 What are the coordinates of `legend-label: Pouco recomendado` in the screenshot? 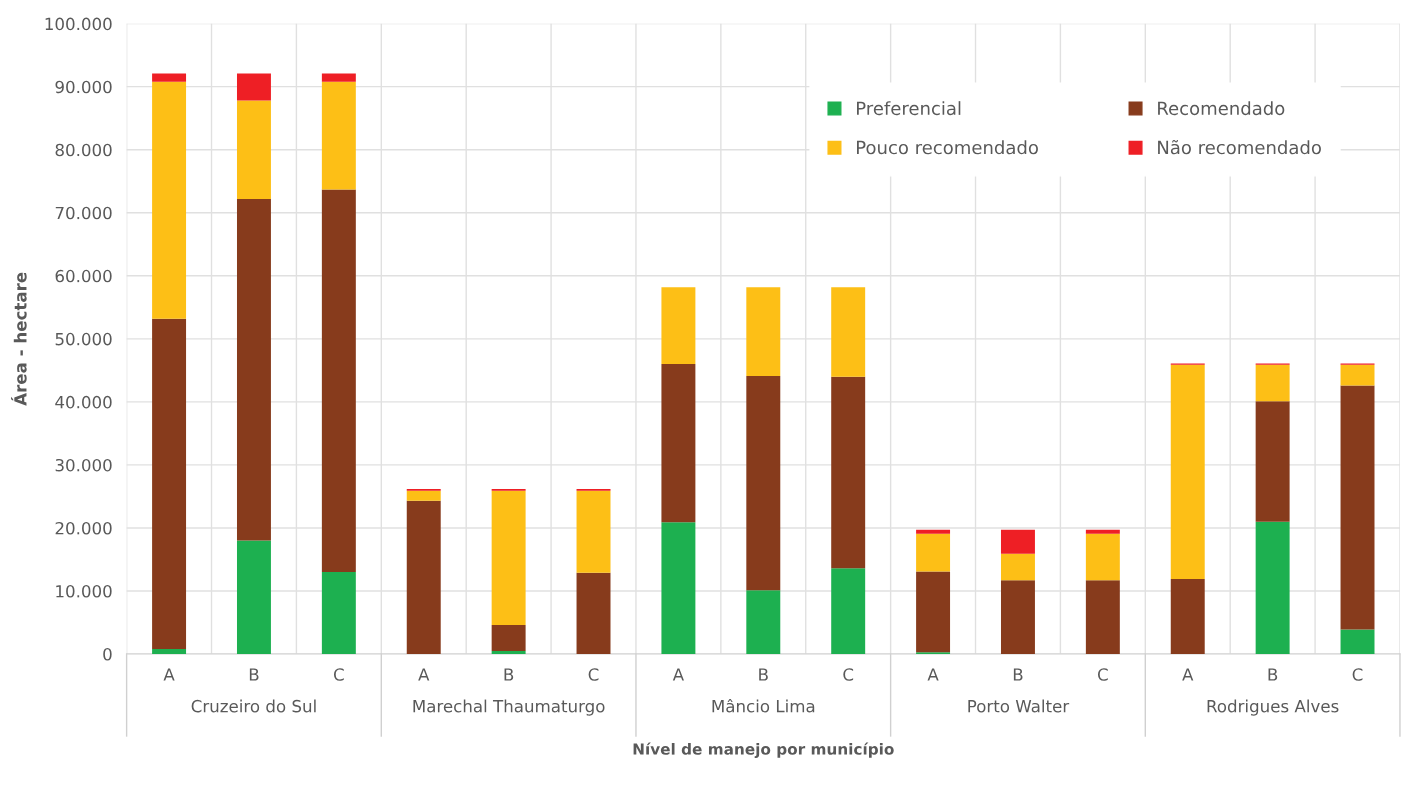 It's located at (947, 147).